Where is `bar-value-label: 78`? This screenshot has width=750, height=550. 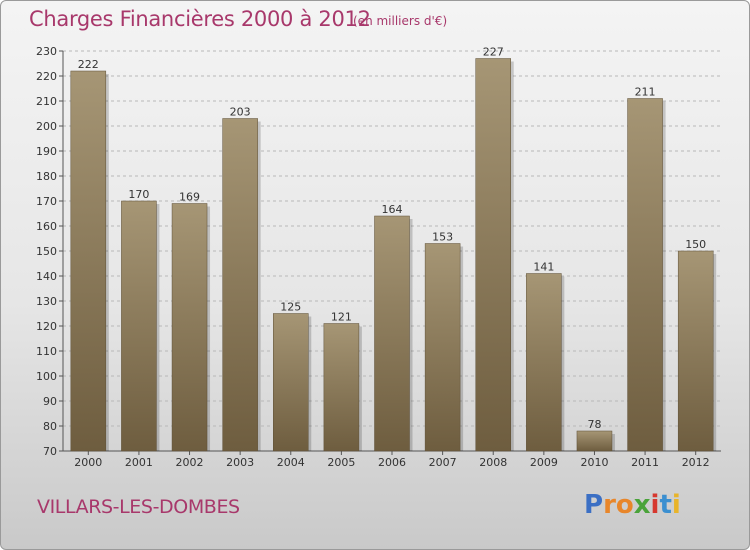 bar-value-label: 78 is located at coordinates (594, 424).